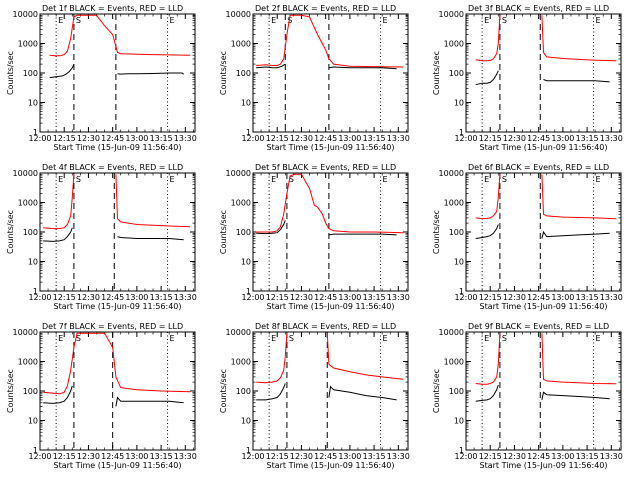 The image size is (640, 480). I want to click on panel-title: Det 3f BLACK = Events, RED = LLD, so click(538, 8).